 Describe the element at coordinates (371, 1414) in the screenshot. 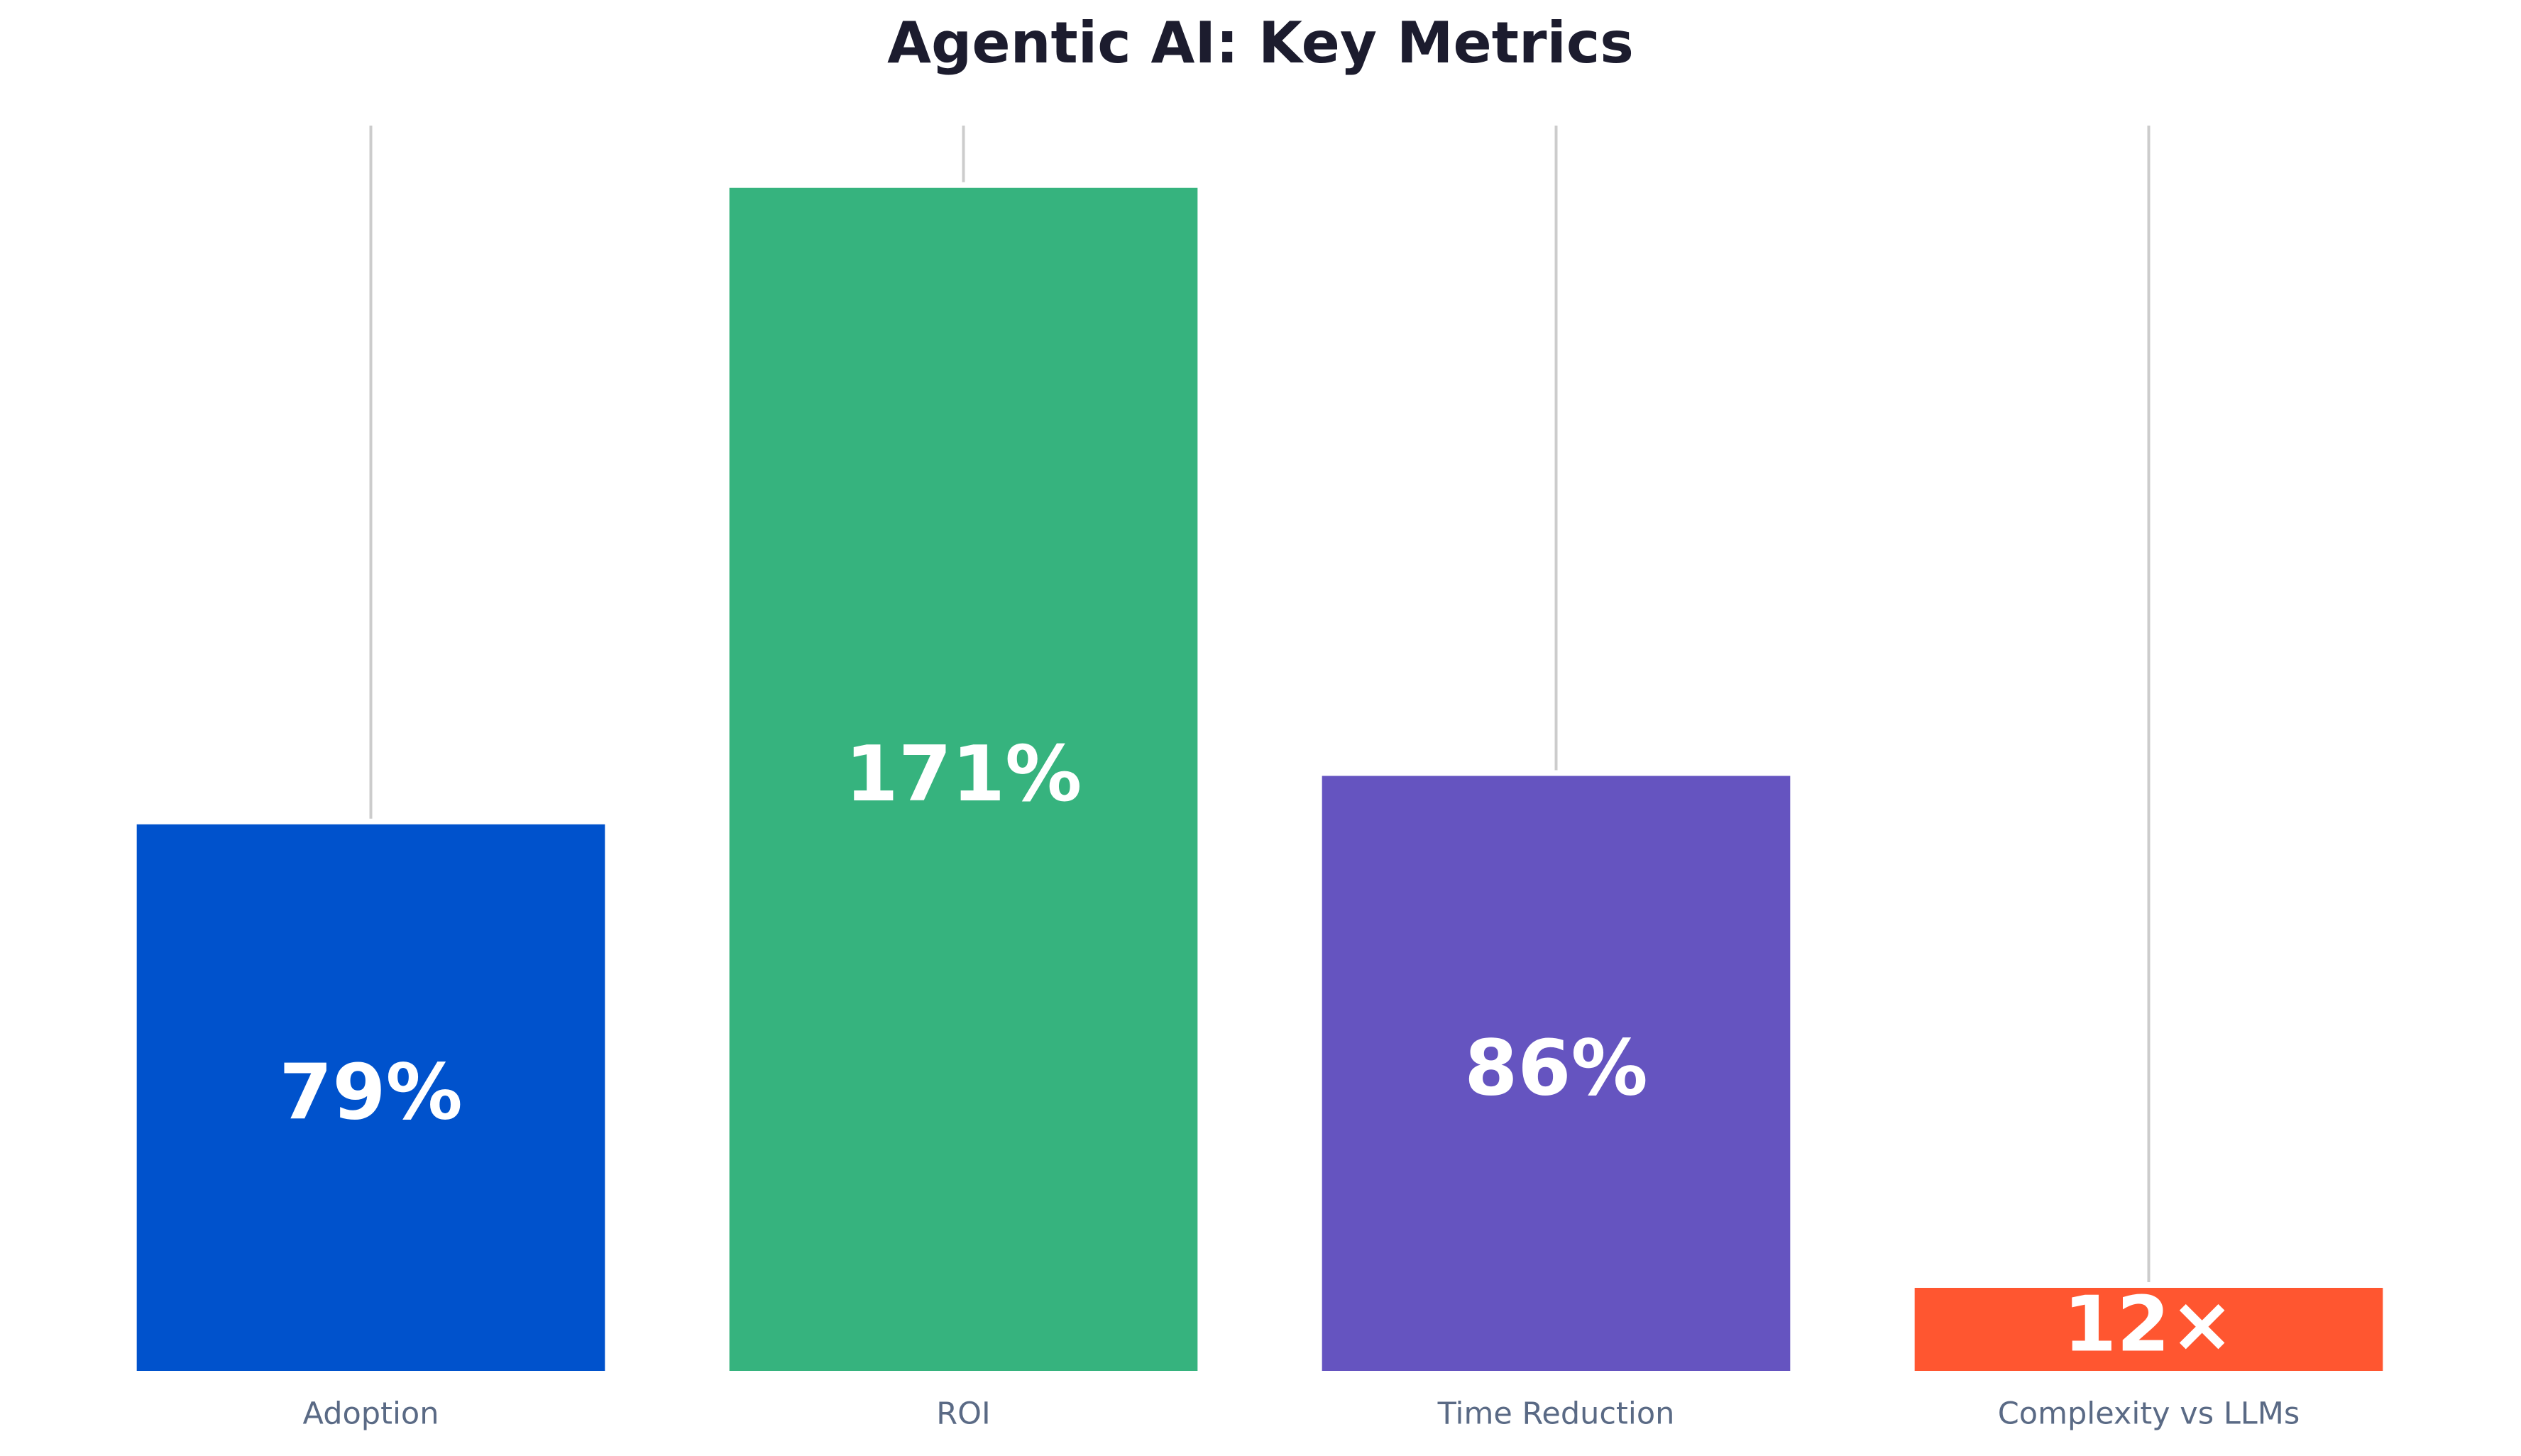

I see `x-tick-label: Adoption` at that location.